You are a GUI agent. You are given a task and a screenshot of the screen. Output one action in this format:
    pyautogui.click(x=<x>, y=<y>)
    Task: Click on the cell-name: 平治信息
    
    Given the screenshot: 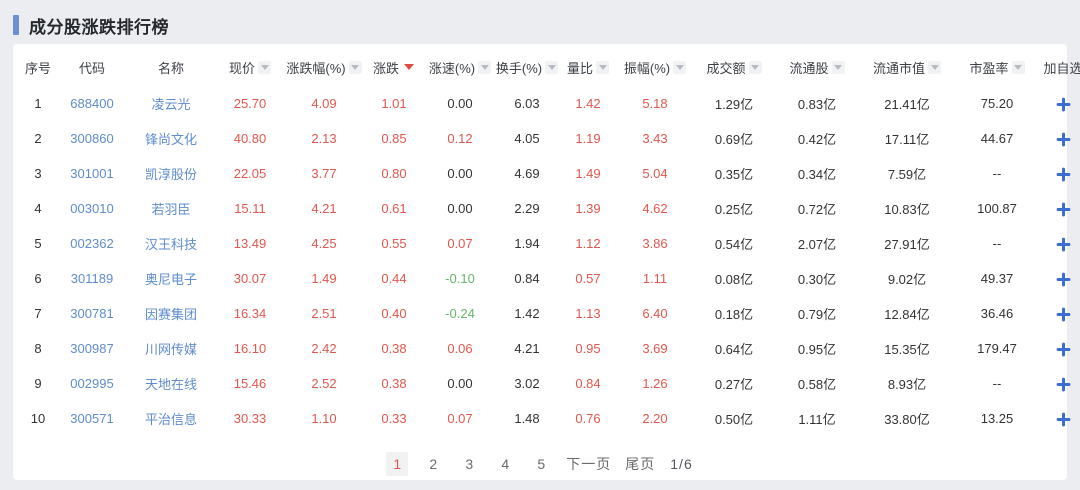 What is the action you would take?
    pyautogui.click(x=170, y=419)
    